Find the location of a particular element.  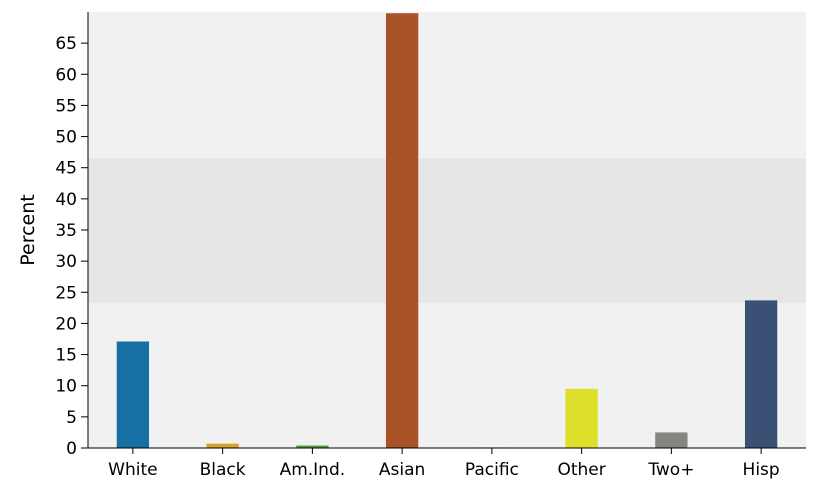

bar-two is located at coordinates (671, 440).